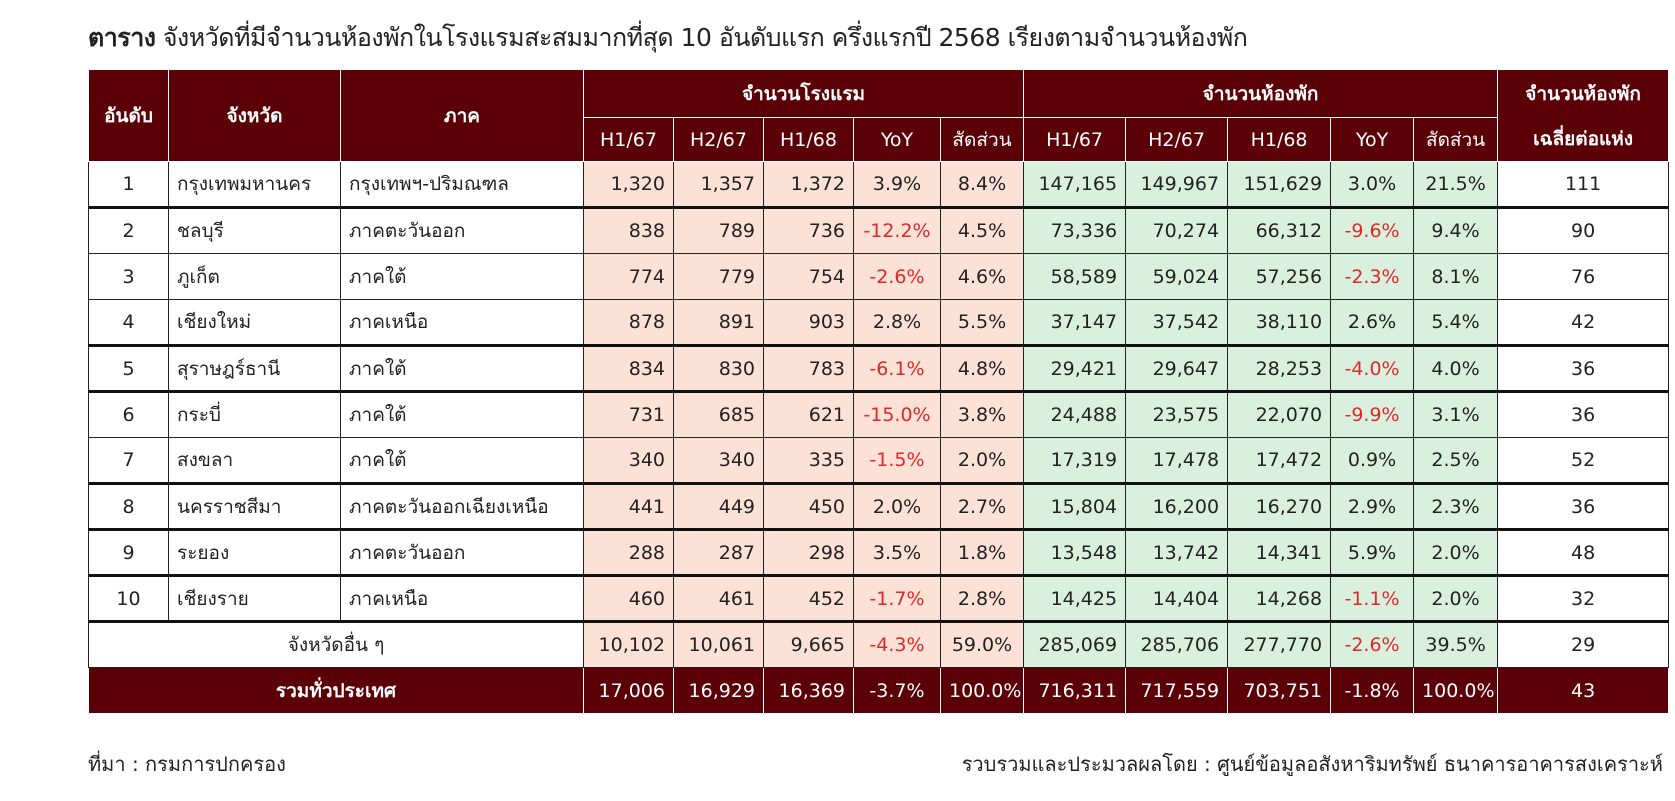 The height and width of the screenshot is (801, 1675). What do you see at coordinates (1075, 323) in the screenshot?
I see `rooms-h1-67-cell: 37,147` at bounding box center [1075, 323].